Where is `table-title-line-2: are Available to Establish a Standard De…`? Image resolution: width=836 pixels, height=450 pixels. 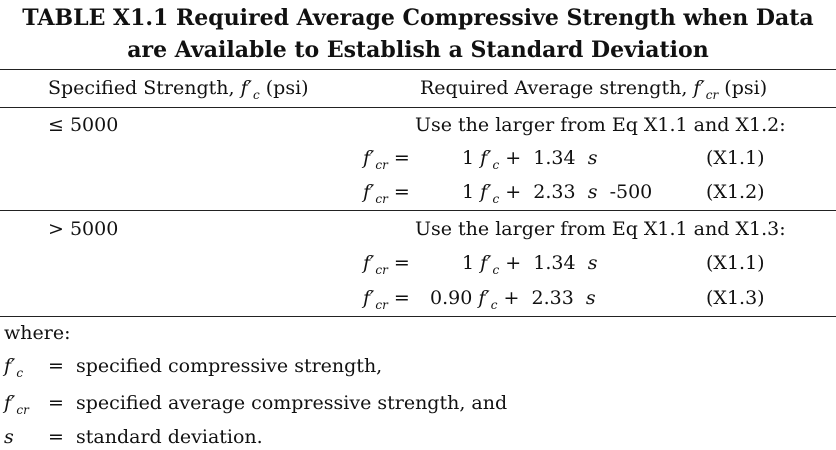 table-title-line-2: are Available to Establish a Standard De… is located at coordinates (418, 50).